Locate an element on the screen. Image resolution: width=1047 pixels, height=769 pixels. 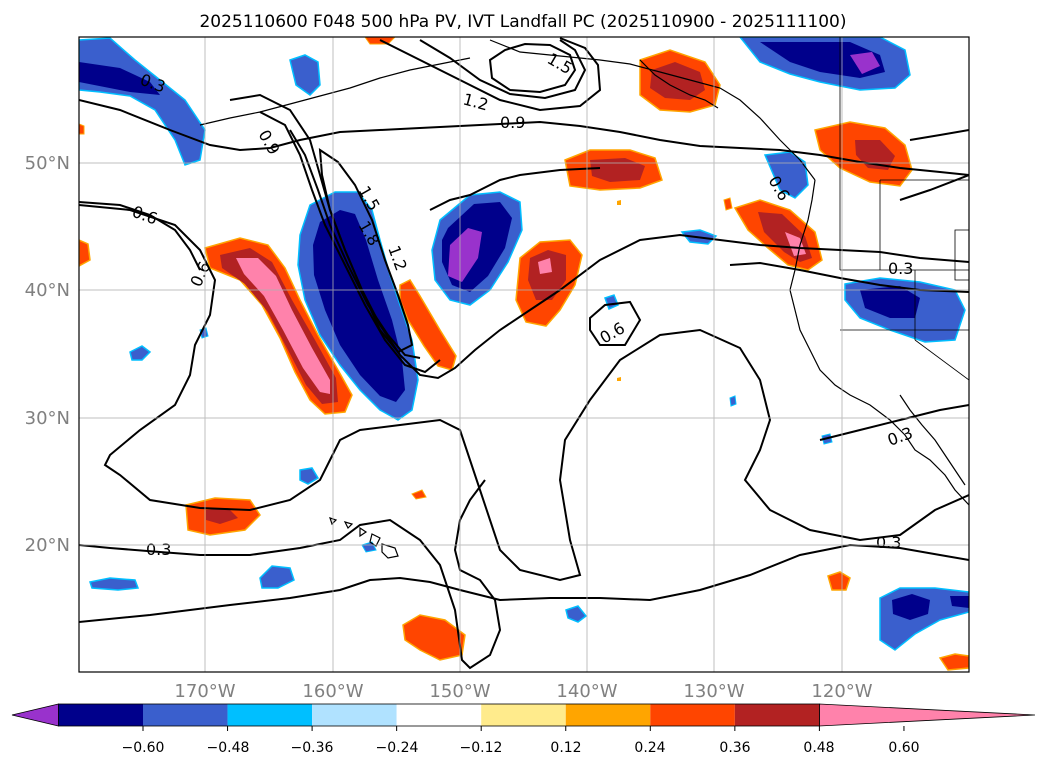
colorbar-tick-label: −0.12 is located at coordinates (481, 748).